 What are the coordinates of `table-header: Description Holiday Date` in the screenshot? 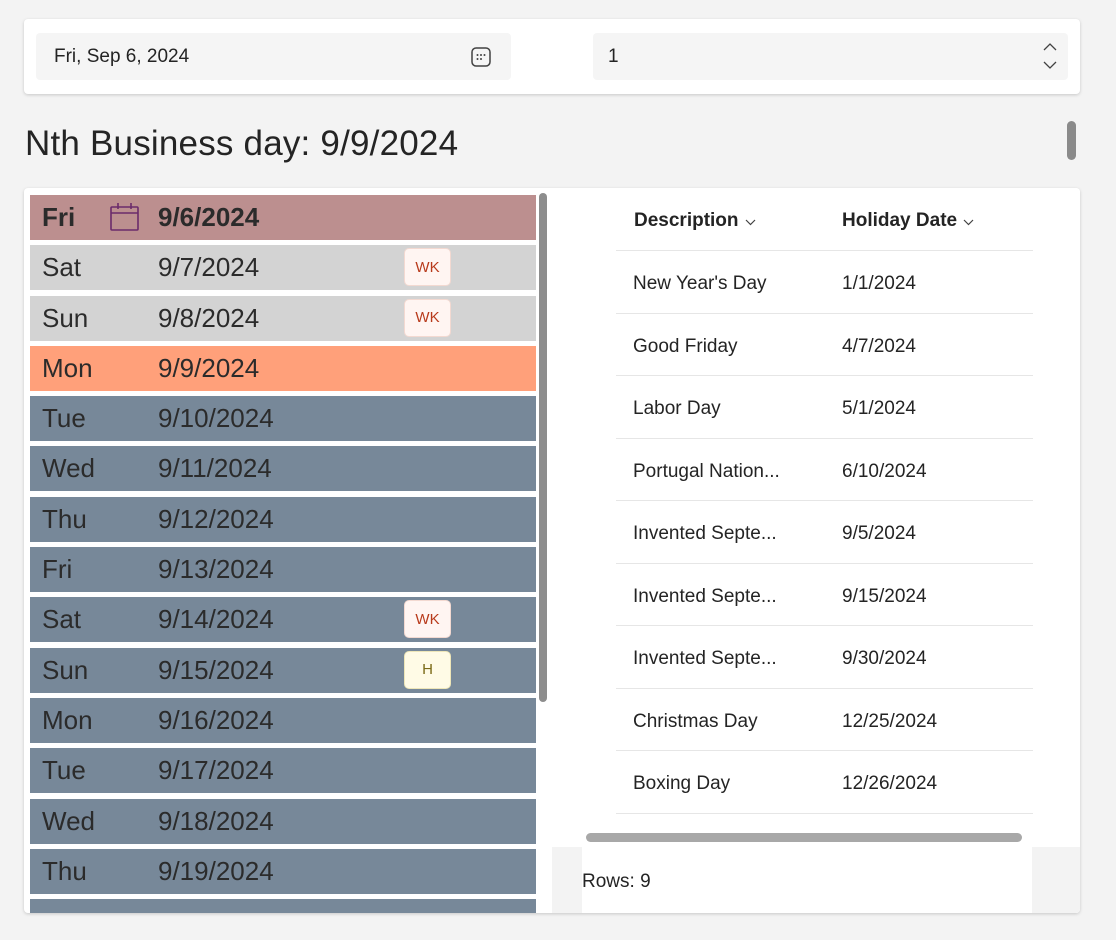 It's located at (824, 219).